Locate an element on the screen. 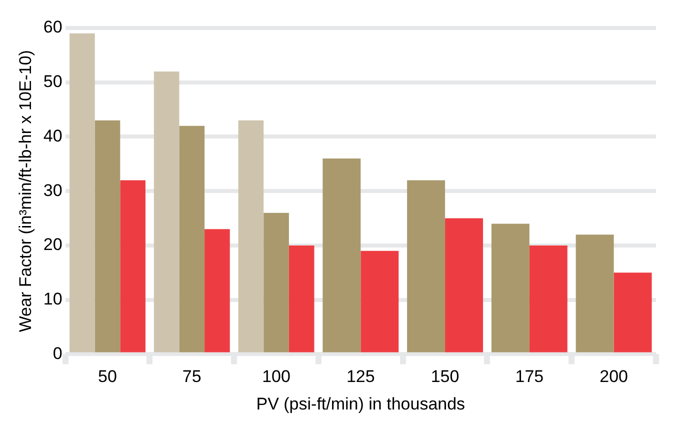  y-tick-label: 20 is located at coordinates (52, 244).